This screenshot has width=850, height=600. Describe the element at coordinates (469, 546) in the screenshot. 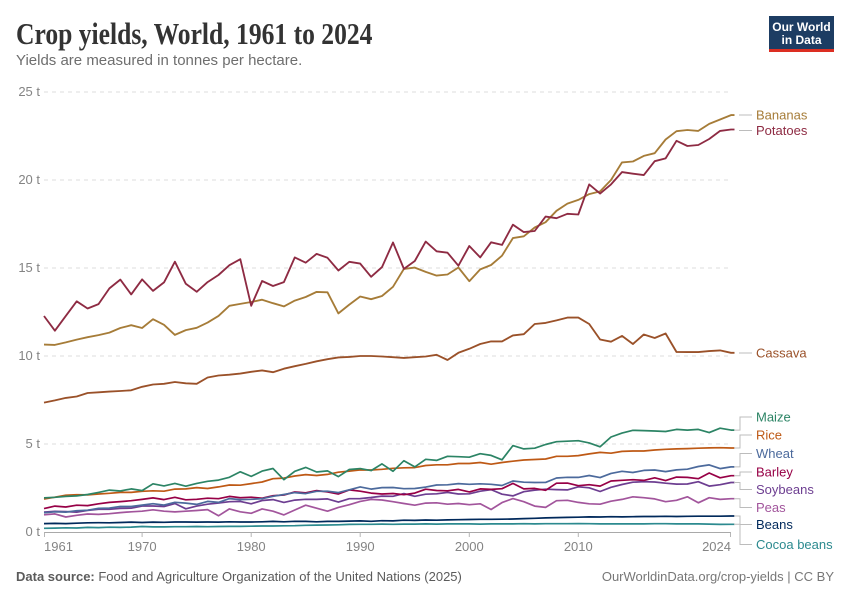

I see `svg-text: 2000` at that location.